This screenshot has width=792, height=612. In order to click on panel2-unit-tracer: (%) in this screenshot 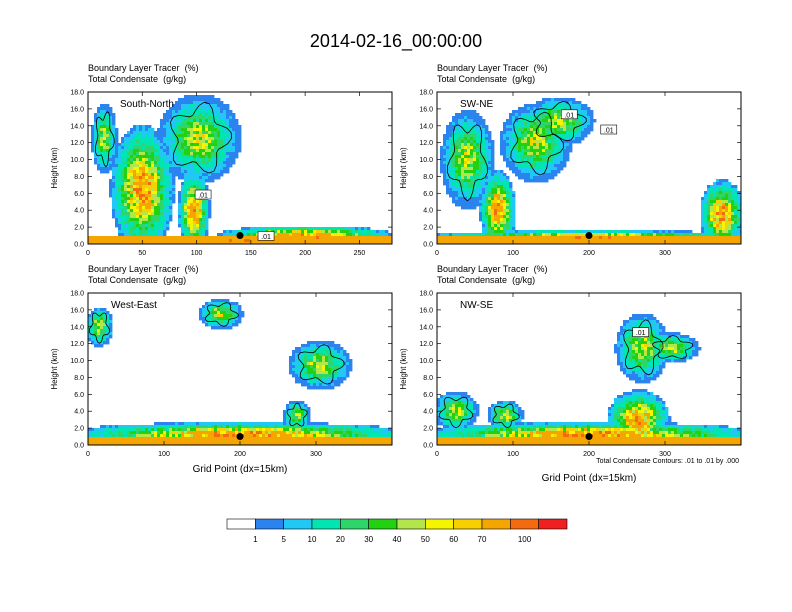, I will do `click(540, 68)`.